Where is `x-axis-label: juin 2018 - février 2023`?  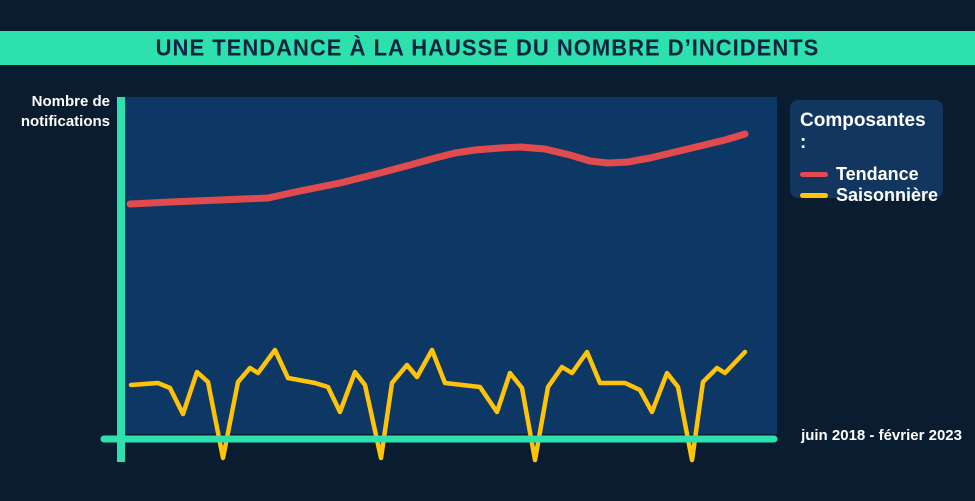
x-axis-label: juin 2018 - février 2023 is located at coordinates (881, 435).